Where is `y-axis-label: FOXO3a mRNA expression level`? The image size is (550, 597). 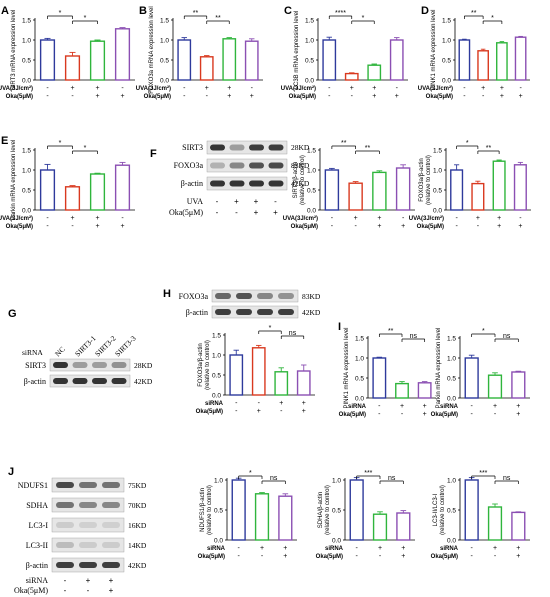
y-axis-label: FOXO3a mRNA expression level is located at coordinates (152, 49).